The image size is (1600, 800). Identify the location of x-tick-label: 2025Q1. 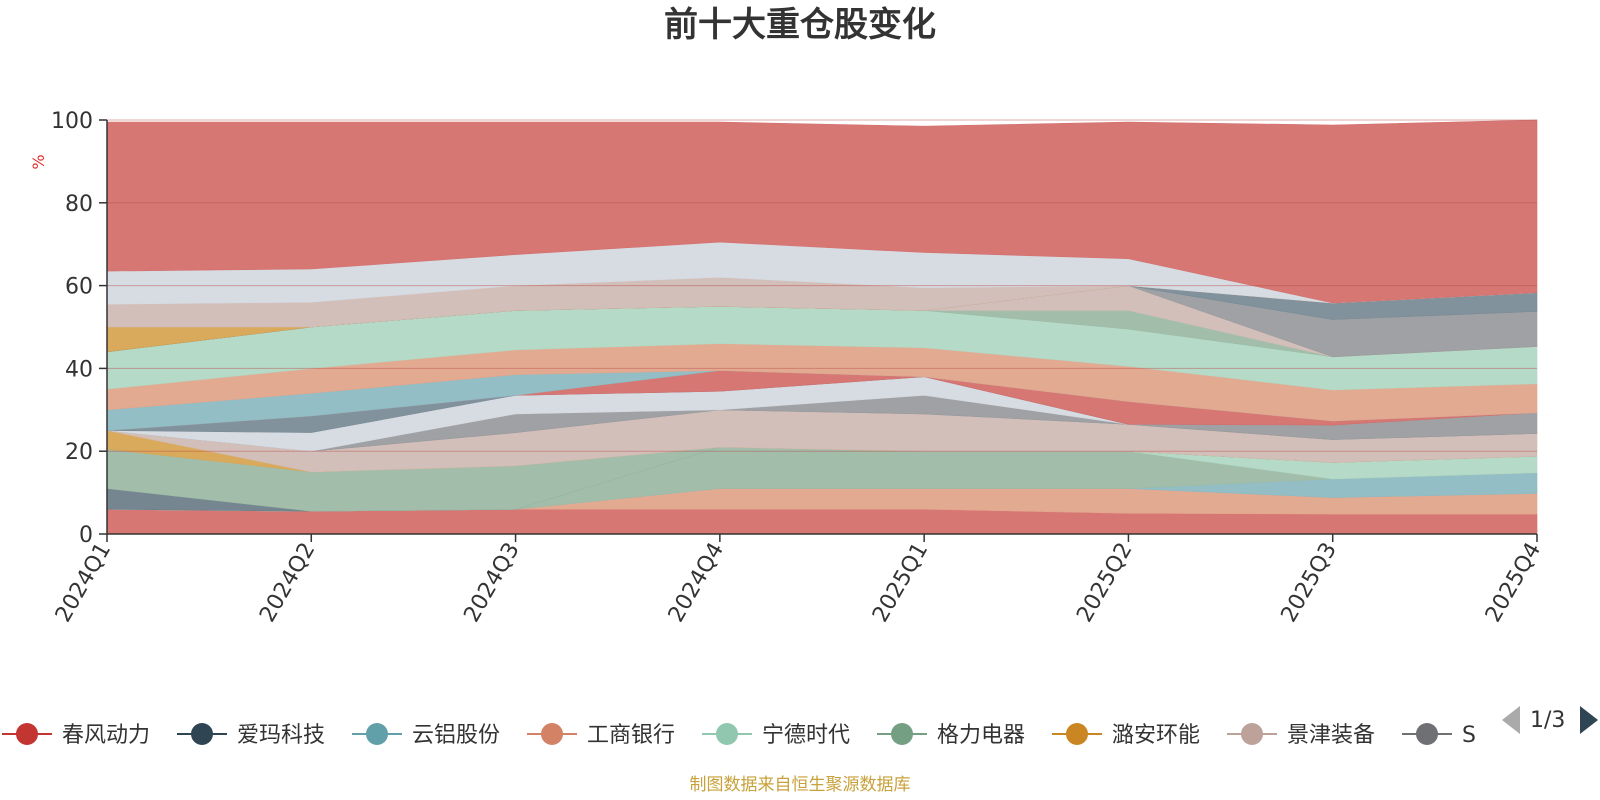
(900, 583).